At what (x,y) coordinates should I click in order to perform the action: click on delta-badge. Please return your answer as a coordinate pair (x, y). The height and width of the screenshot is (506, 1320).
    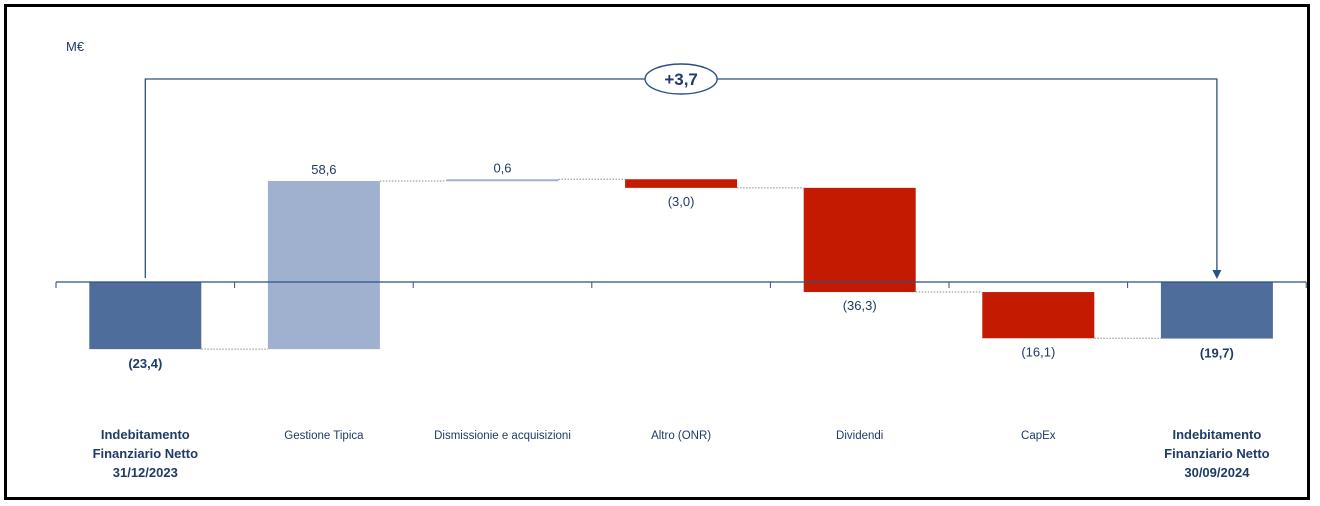
    Looking at the image, I should click on (681, 79).